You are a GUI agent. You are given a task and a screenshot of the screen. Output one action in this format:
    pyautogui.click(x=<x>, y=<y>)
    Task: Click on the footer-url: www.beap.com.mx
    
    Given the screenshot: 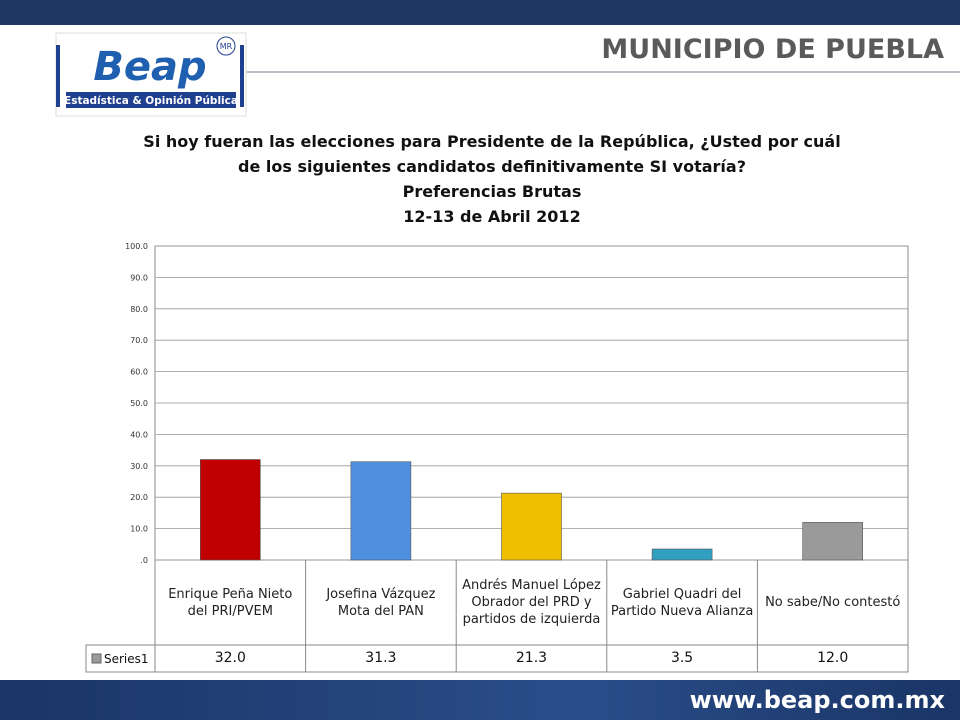 What is the action you would take?
    pyautogui.click(x=818, y=700)
    